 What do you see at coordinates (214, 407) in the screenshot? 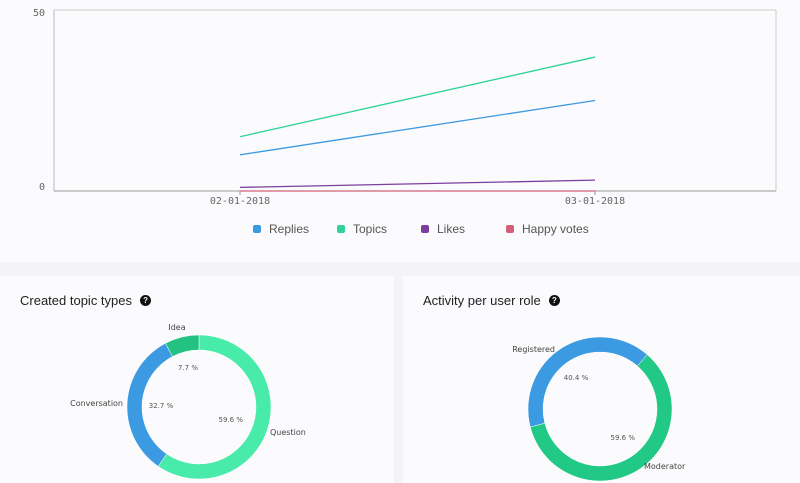
I see `slice-question` at bounding box center [214, 407].